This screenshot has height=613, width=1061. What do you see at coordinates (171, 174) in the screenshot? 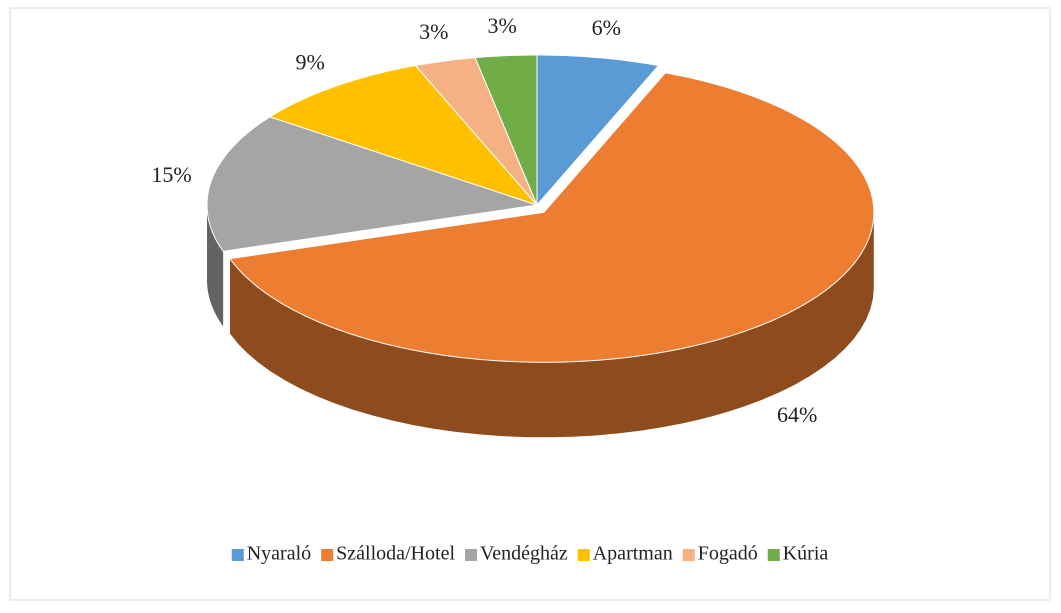
I see `data-label: 15%` at bounding box center [171, 174].